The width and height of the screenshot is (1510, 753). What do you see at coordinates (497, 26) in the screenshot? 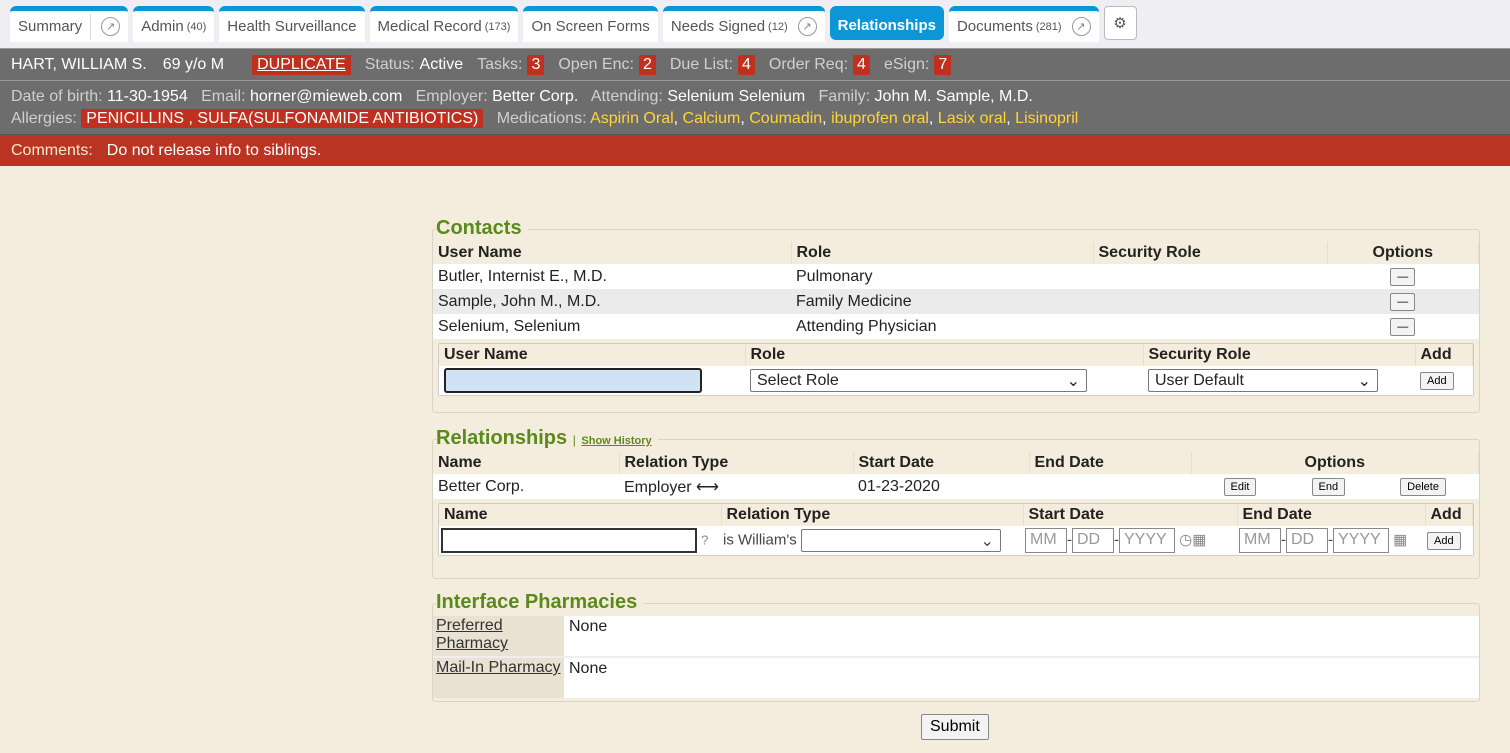
I see `tab-count: (173)` at bounding box center [497, 26].